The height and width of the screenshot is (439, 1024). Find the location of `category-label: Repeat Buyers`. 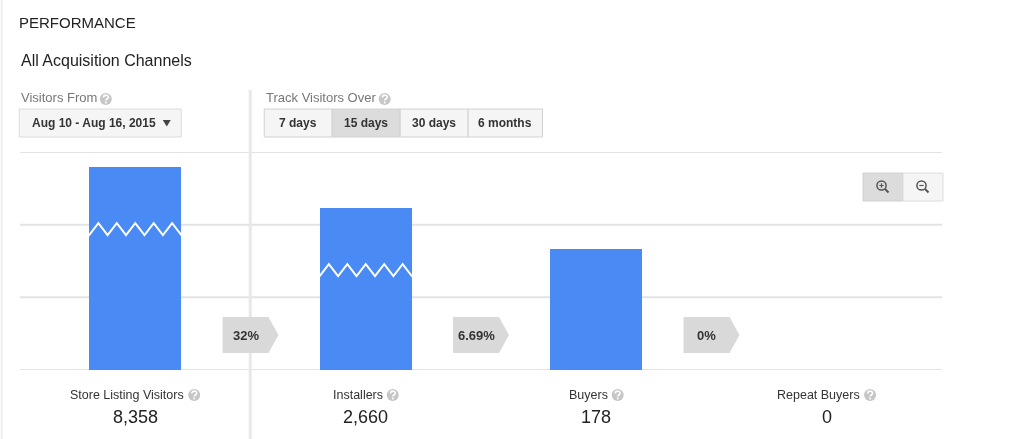

category-label: Repeat Buyers is located at coordinates (818, 395).